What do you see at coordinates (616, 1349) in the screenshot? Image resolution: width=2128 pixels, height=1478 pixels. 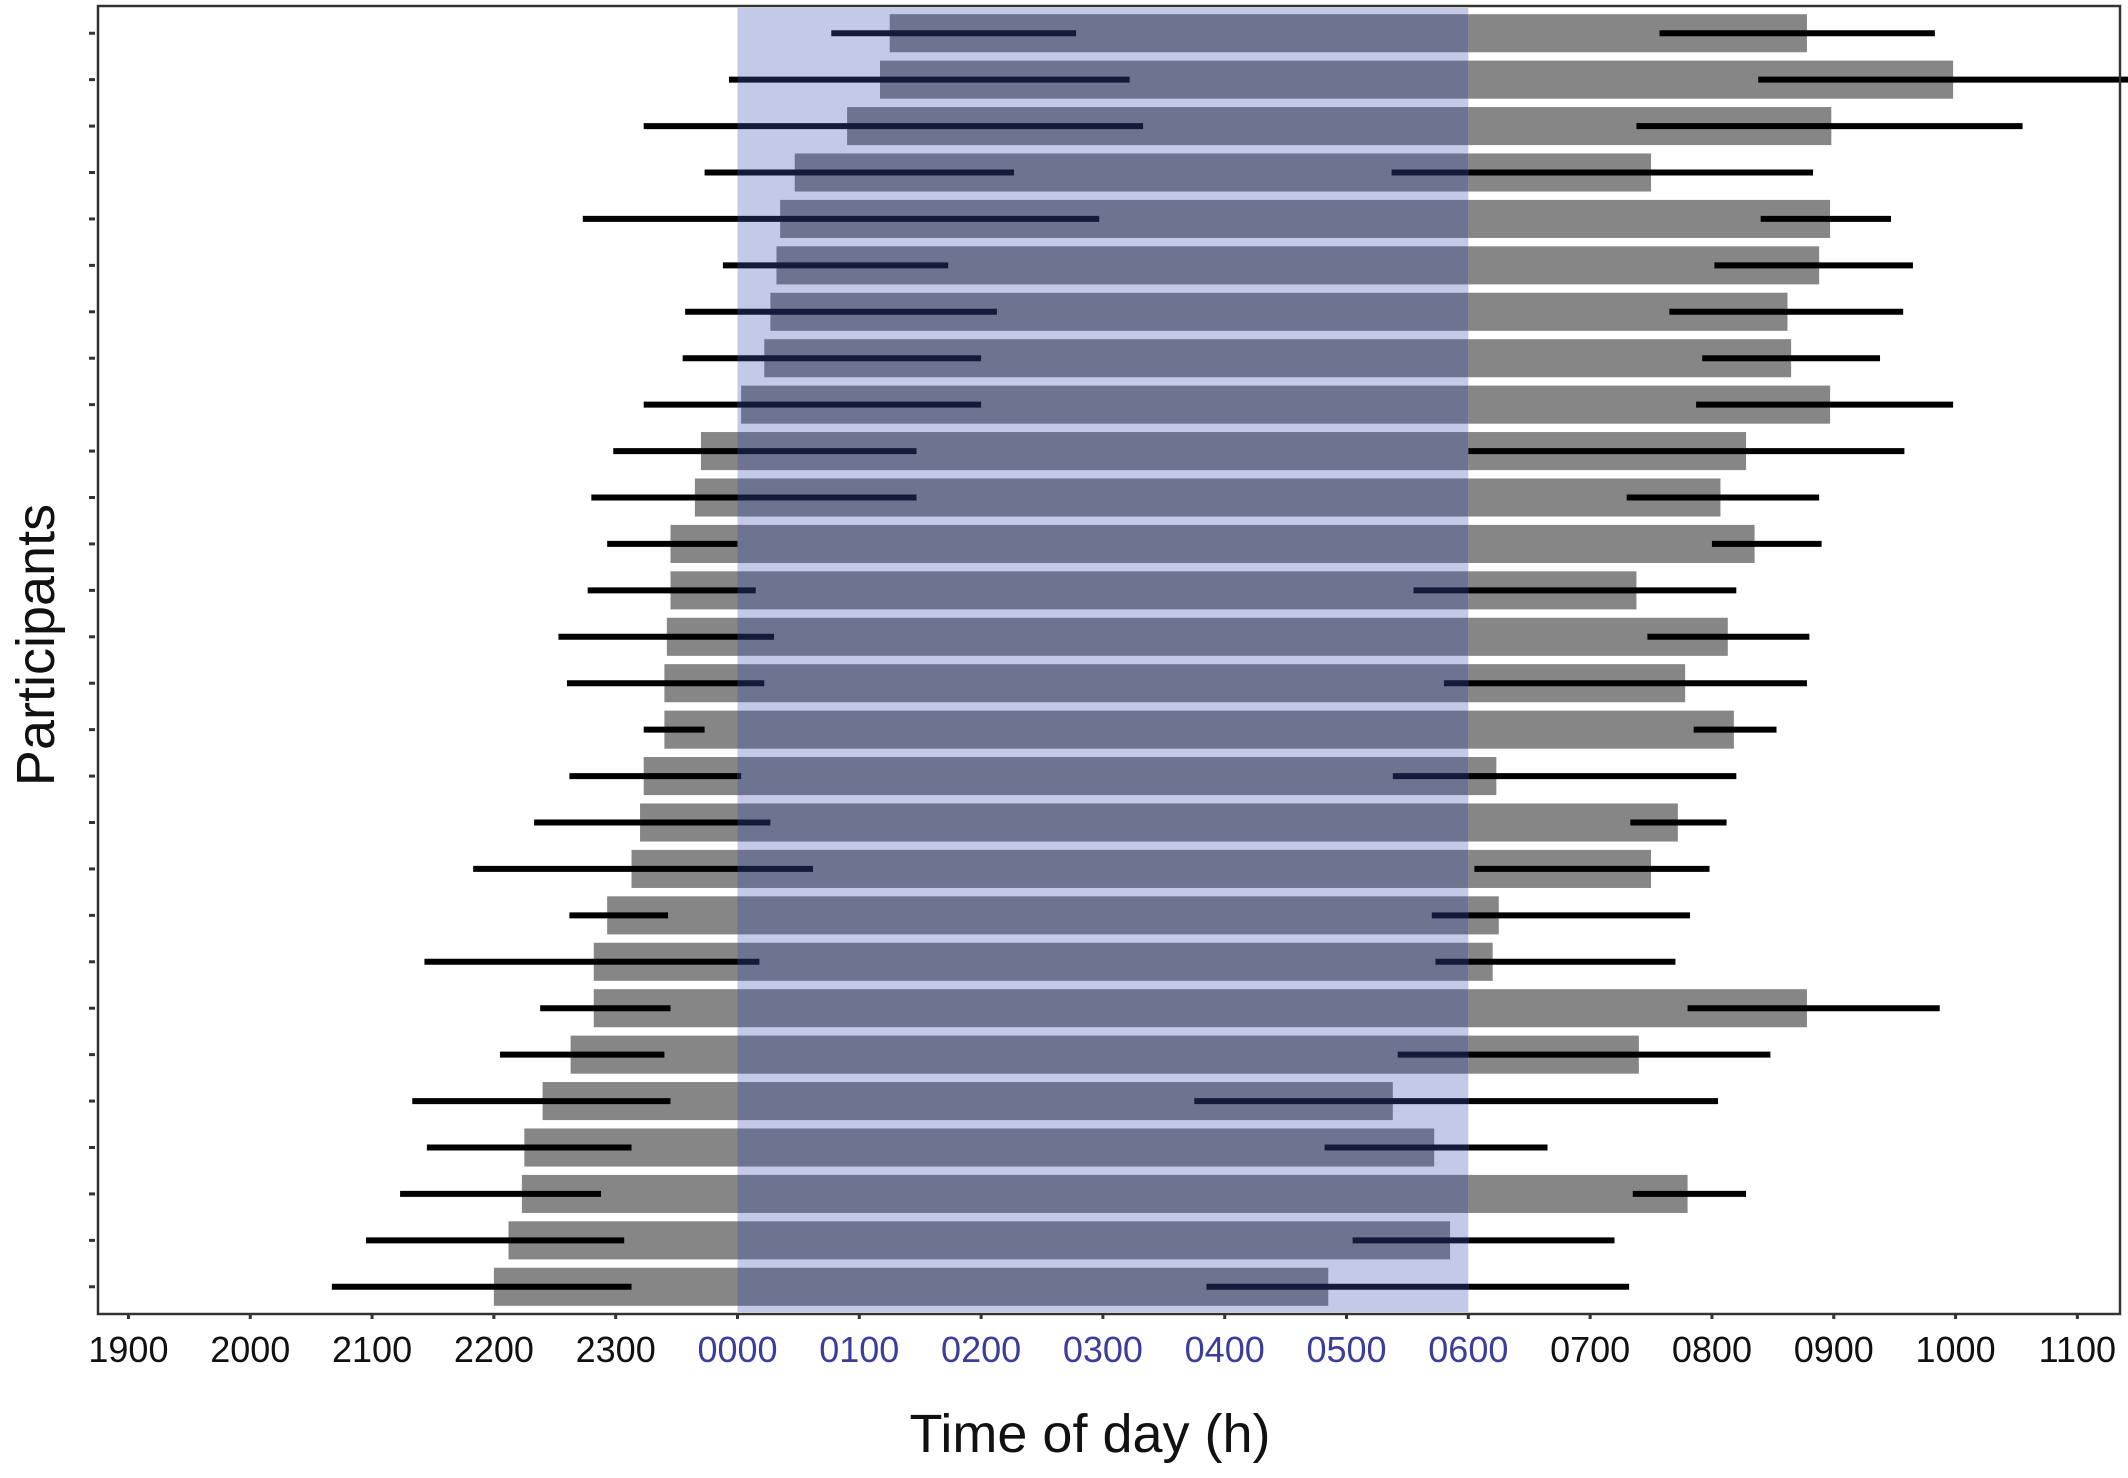 I see `x-tick-label: 2300` at bounding box center [616, 1349].